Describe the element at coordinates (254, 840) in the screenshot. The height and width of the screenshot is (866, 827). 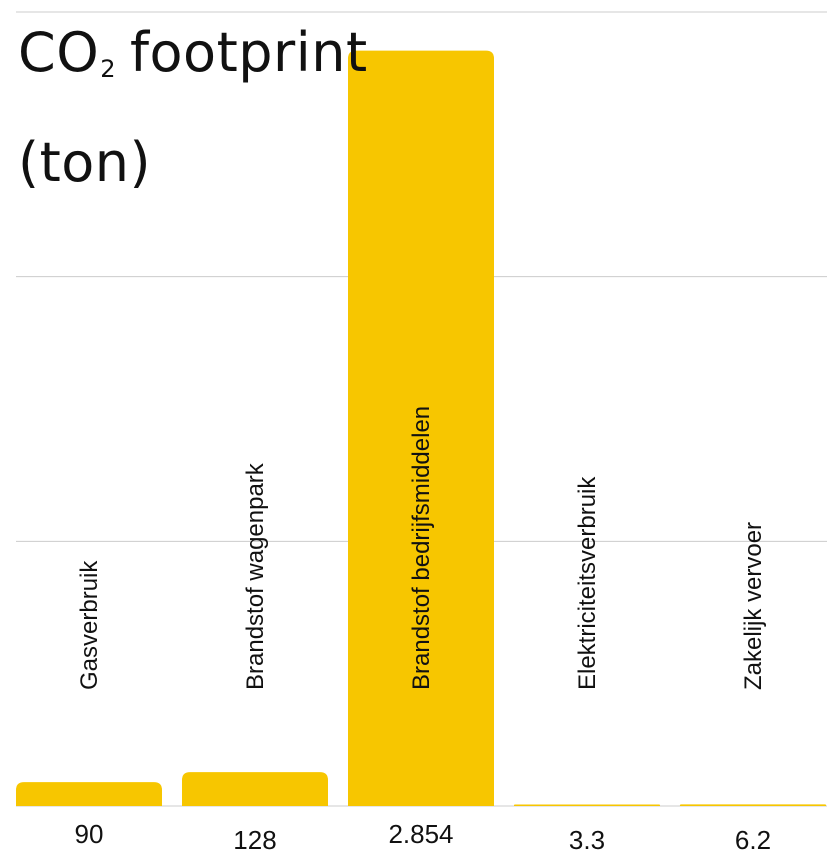
I see `value-label: 128` at that location.